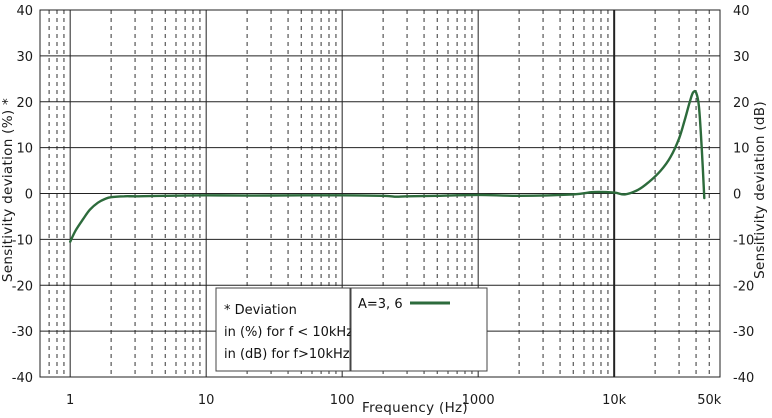  Describe the element at coordinates (743, 240) in the screenshot. I see `y-tick-label-right: -10` at that location.